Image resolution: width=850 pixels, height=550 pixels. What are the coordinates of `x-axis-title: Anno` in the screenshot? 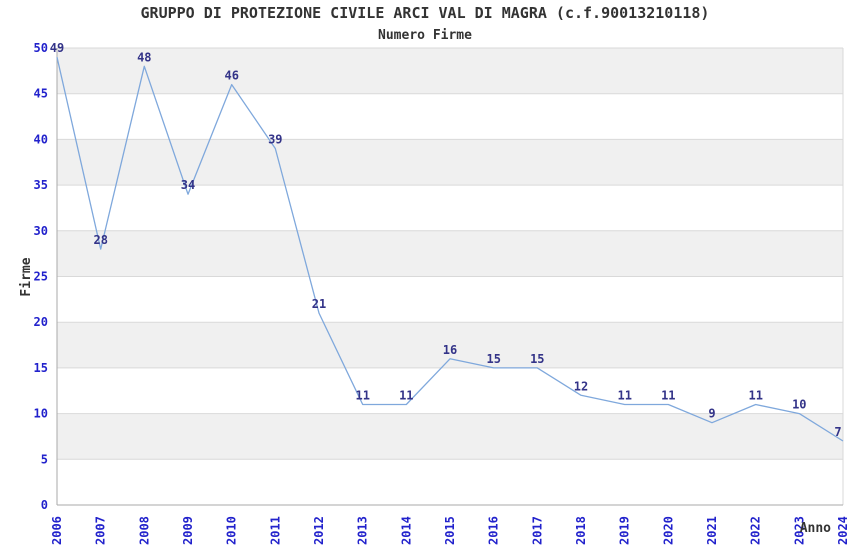 It's located at (815, 528).